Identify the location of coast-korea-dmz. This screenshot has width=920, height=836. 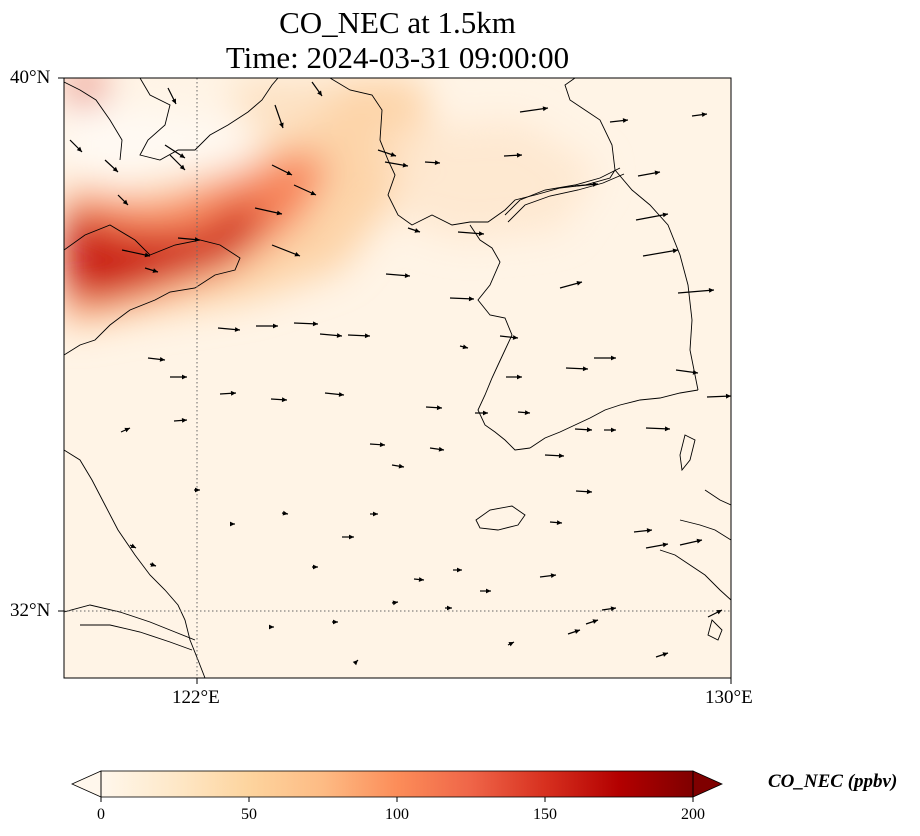
(564, 195).